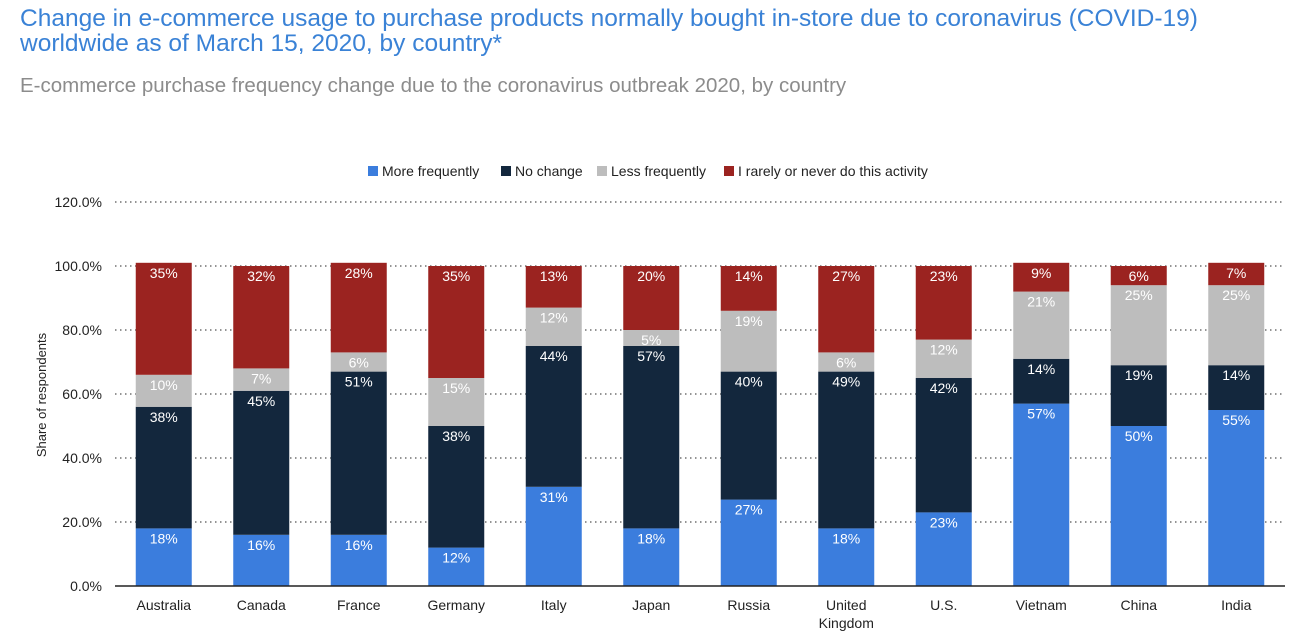 This screenshot has width=1310, height=632. What do you see at coordinates (554, 497) in the screenshot?
I see `data-label: 31%` at bounding box center [554, 497].